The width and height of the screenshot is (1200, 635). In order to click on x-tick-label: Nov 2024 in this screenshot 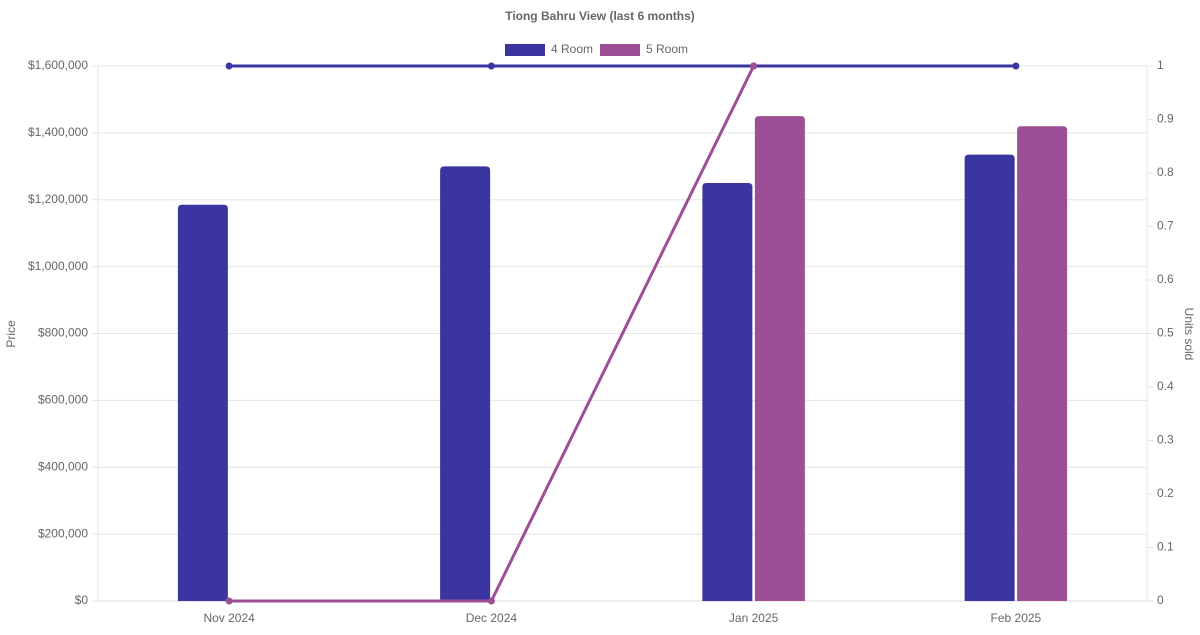, I will do `click(229, 618)`.